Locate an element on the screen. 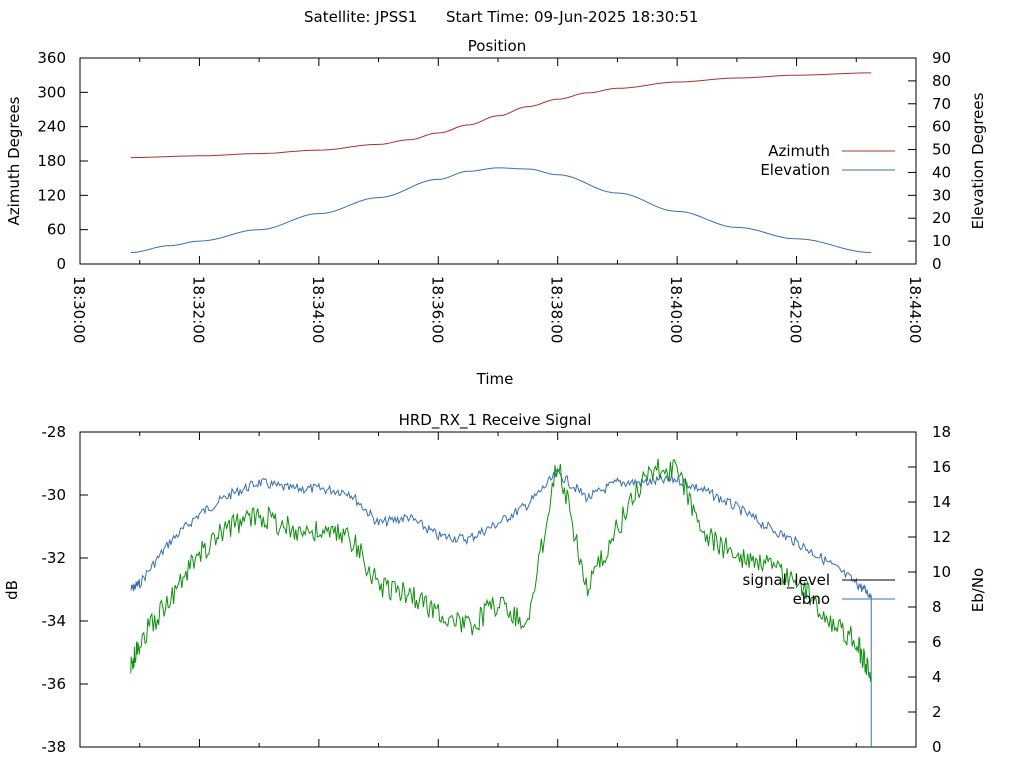 The image size is (1024, 768). y-tick-label: 0 is located at coordinates (61, 264).